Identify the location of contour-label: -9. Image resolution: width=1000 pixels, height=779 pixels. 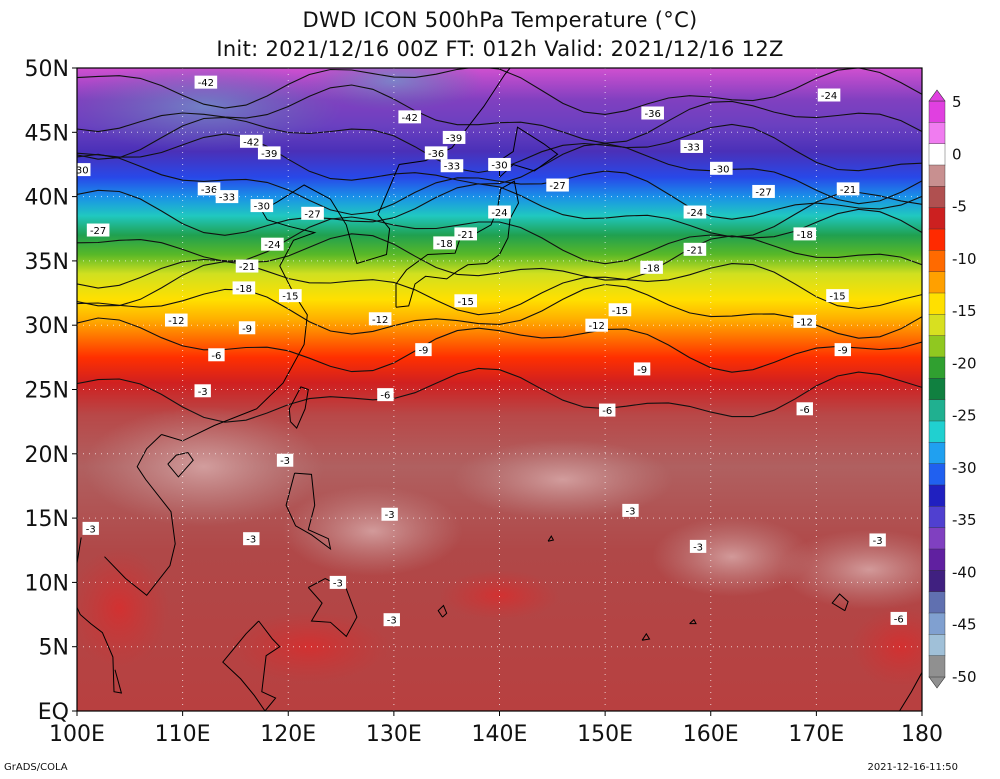
(423, 350).